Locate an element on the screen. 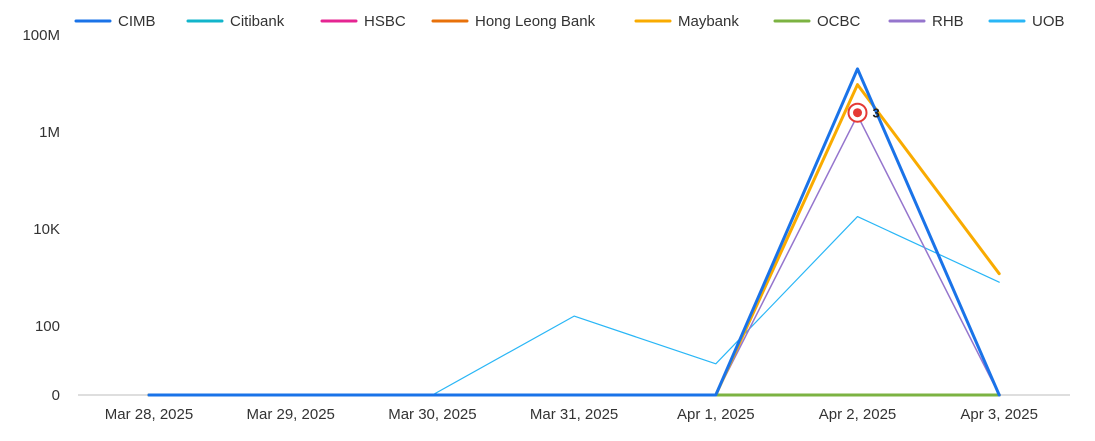 This screenshot has width=1095, height=441. annotation-layer: 3 is located at coordinates (863, 112).